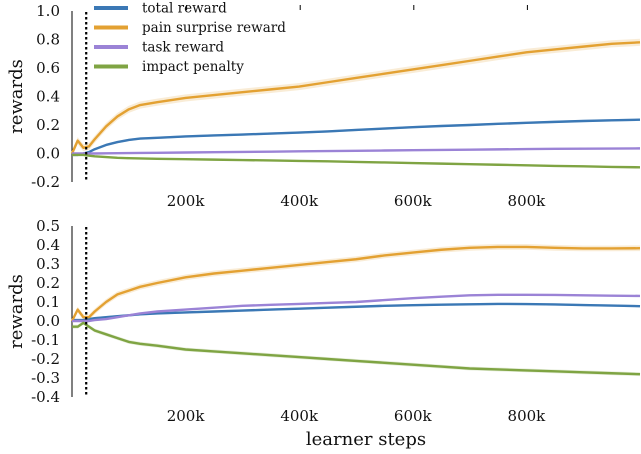 Image resolution: width=641 pixels, height=454 pixels. I want to click on x-axis-label: learner steps, so click(366, 439).